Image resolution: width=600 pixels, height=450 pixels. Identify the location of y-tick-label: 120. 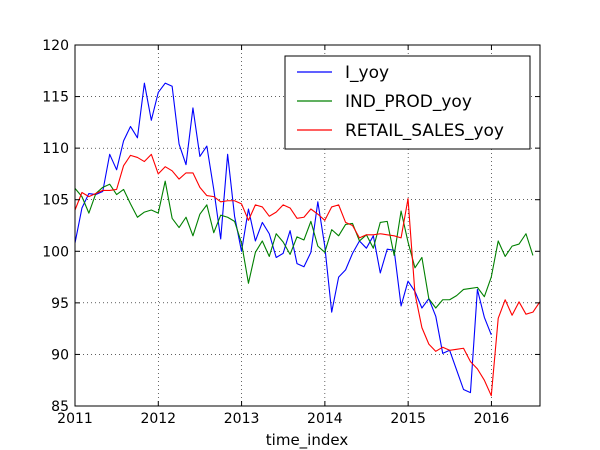
(55, 46).